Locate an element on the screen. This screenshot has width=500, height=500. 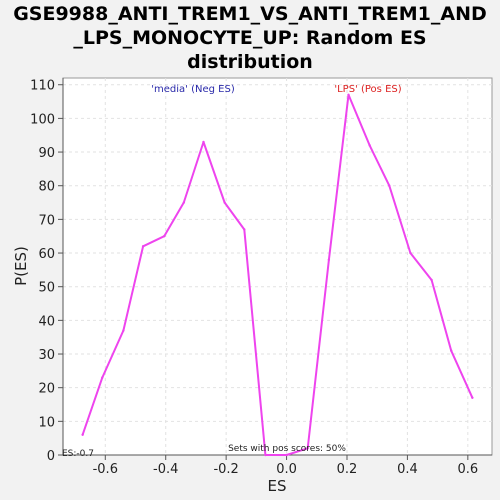
chart-title-line-1: GSE9988_ANTI_TREM1_VS_ANTI_TREM1_AND is located at coordinates (250, 14).